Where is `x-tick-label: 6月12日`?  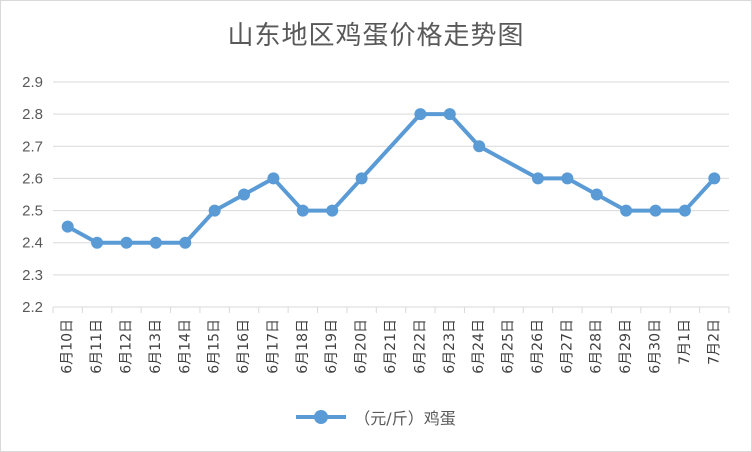
x-tick-label: 6月12日 is located at coordinates (126, 346).